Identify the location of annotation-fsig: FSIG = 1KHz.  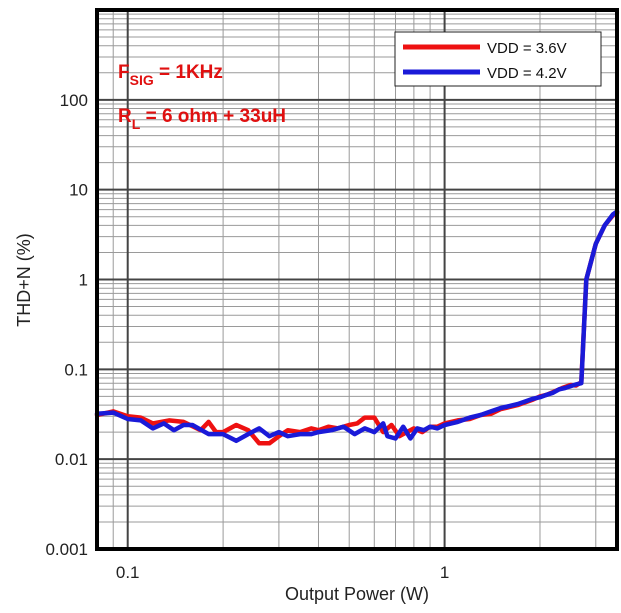
(170, 75).